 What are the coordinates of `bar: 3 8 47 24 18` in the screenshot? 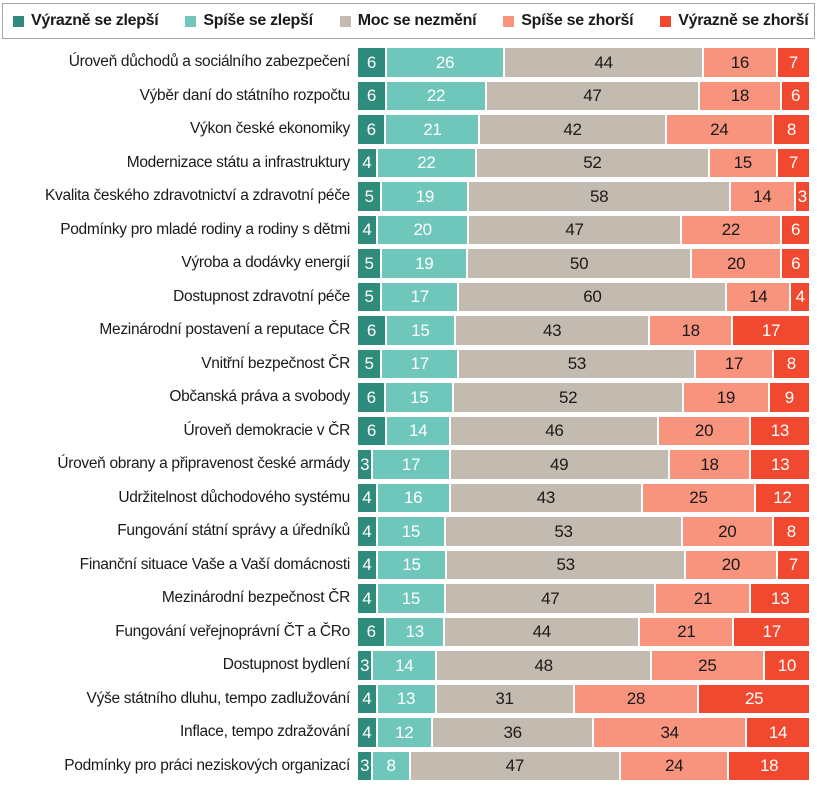 It's located at (583, 765).